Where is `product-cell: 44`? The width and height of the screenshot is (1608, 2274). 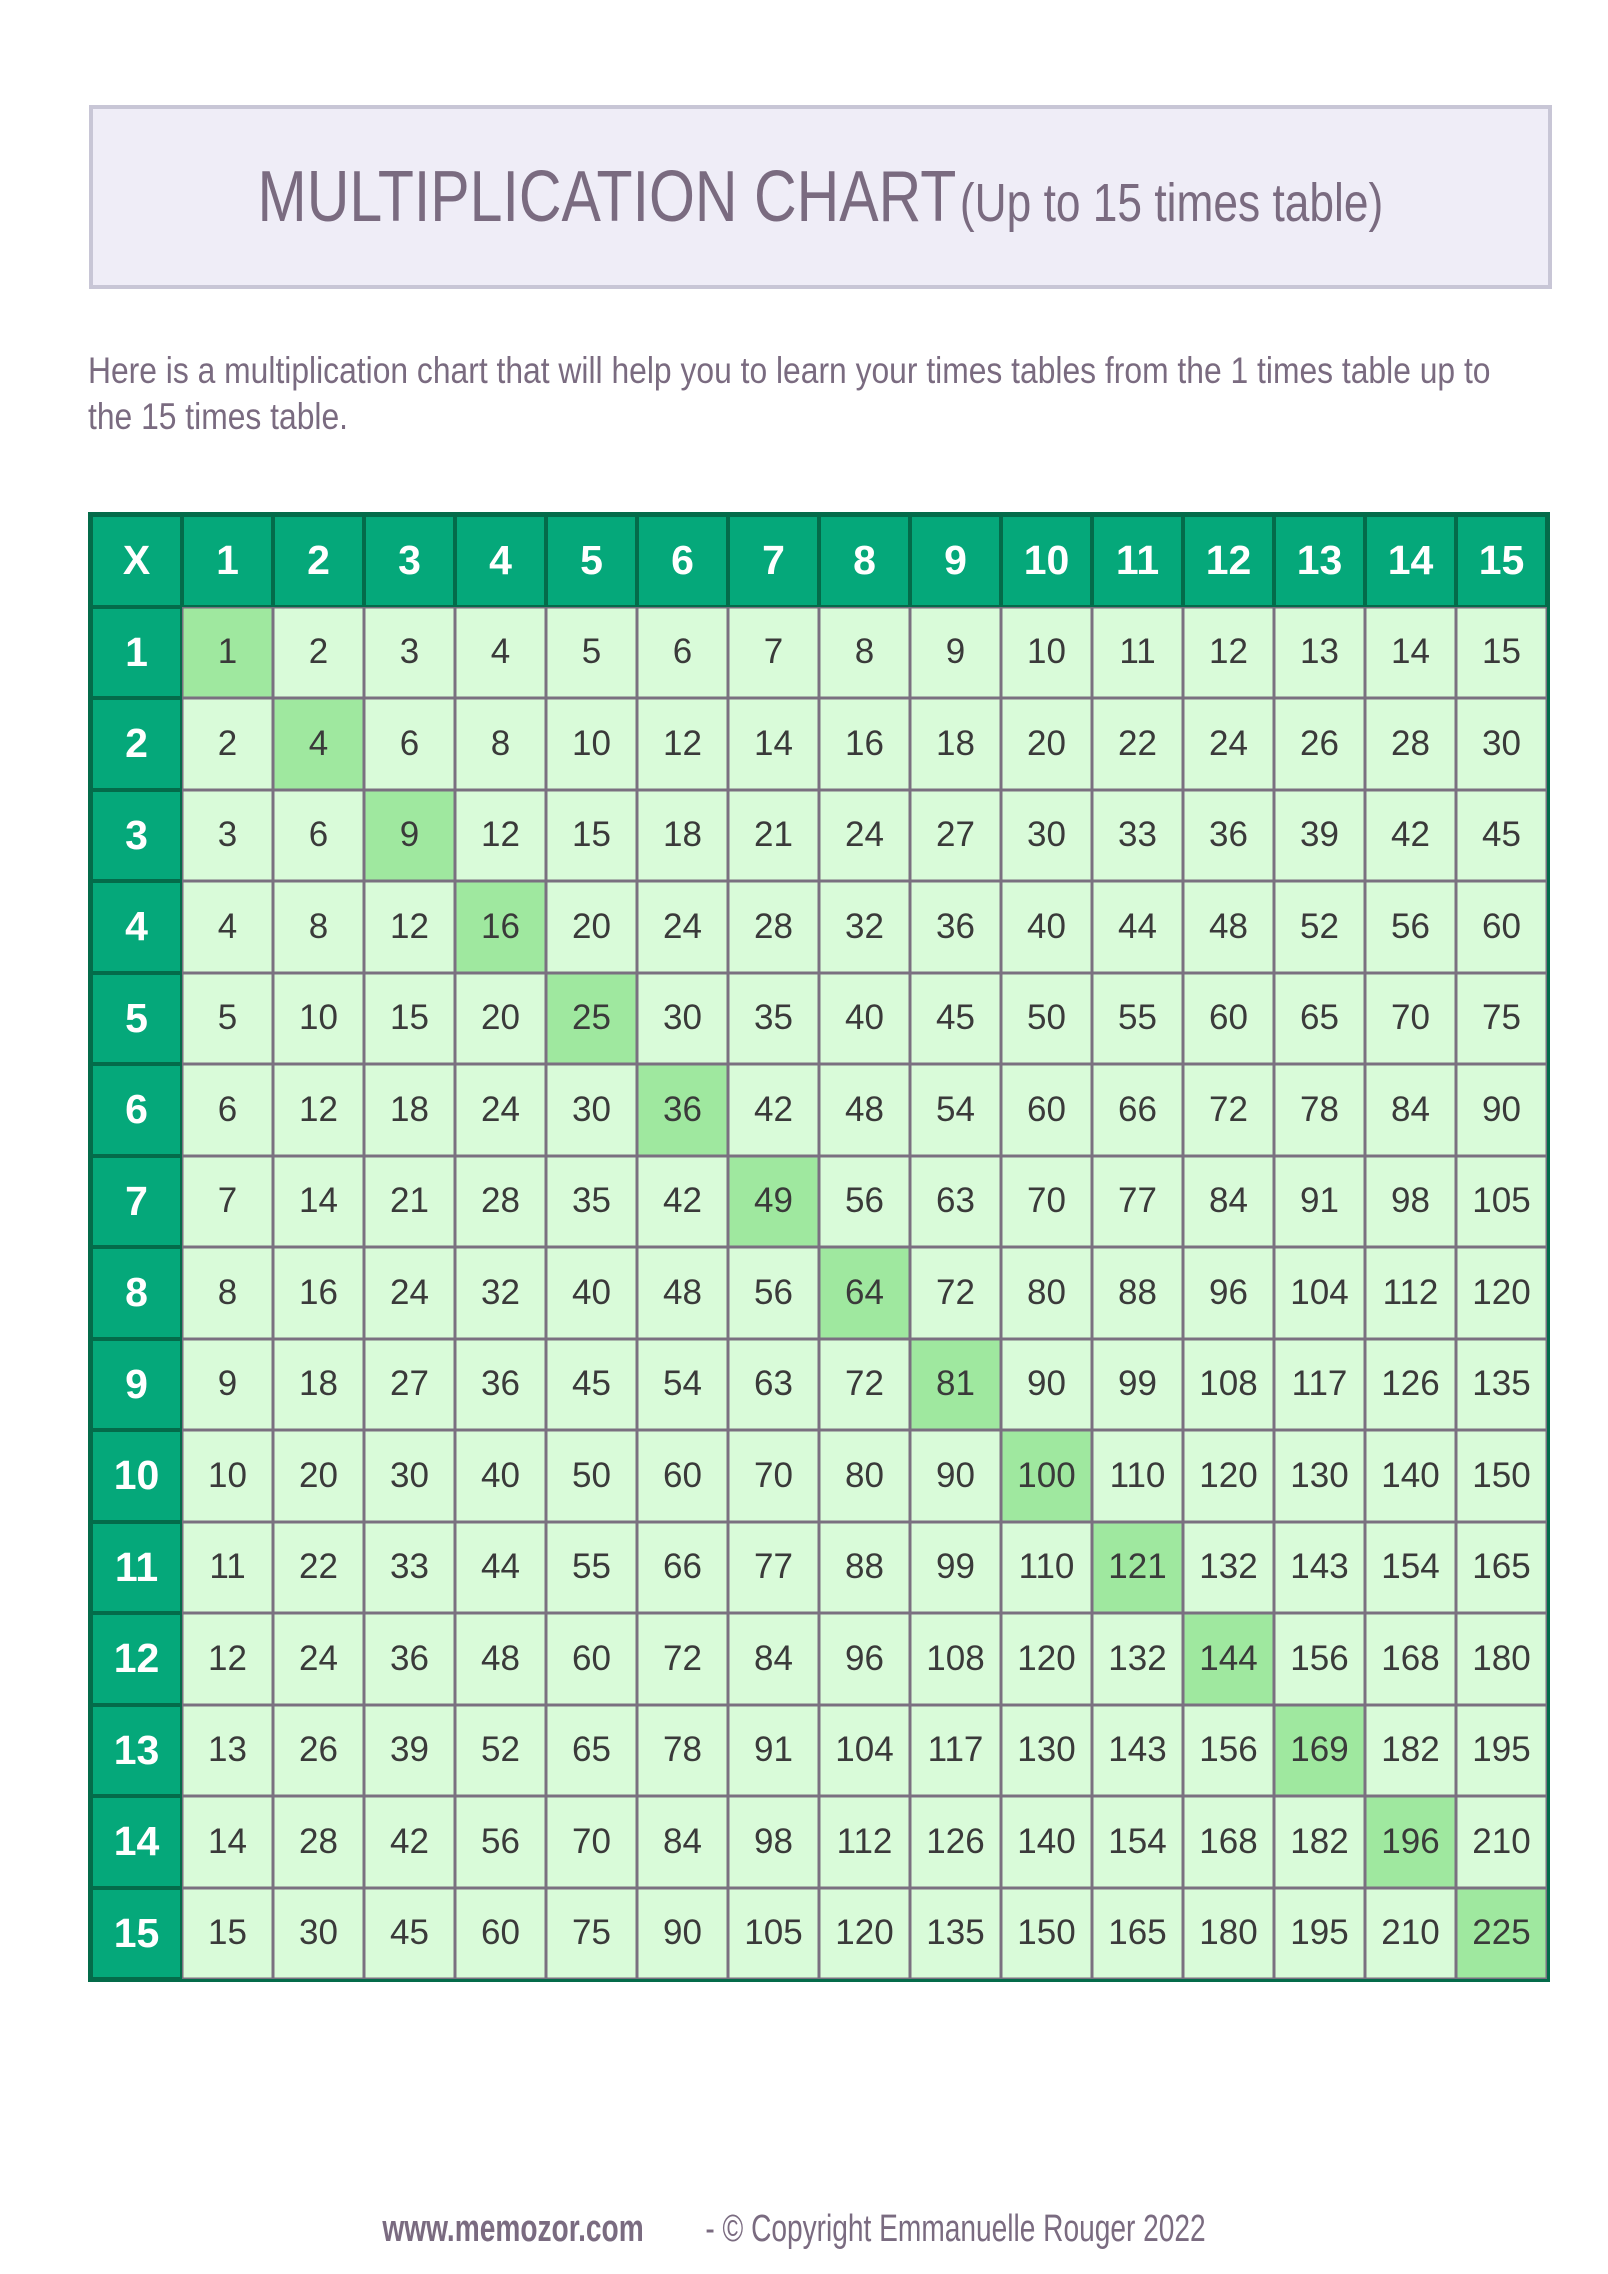 product-cell: 44 is located at coordinates (500, 1567).